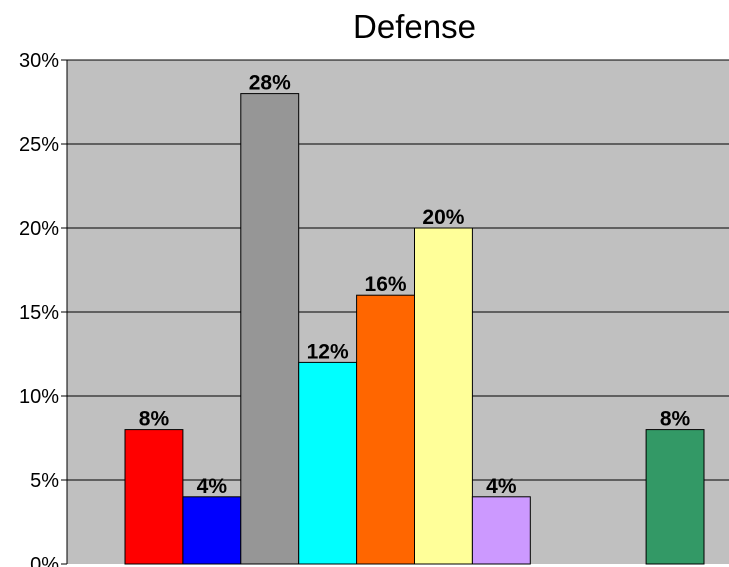  I want to click on data-label: 20%, so click(443, 217).